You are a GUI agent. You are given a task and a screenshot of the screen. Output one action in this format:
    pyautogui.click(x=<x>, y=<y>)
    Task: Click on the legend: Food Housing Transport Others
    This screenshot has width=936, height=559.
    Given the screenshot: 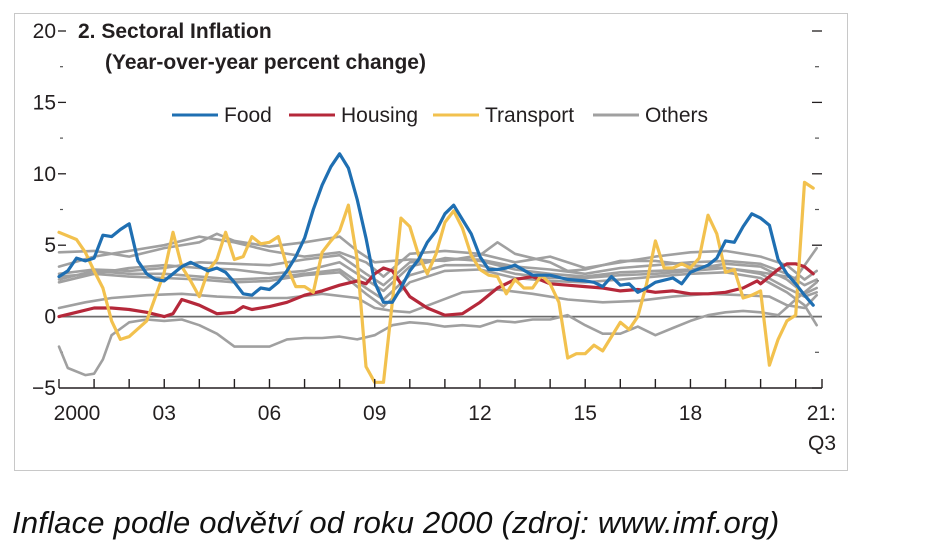 What is the action you would take?
    pyautogui.click(x=440, y=115)
    